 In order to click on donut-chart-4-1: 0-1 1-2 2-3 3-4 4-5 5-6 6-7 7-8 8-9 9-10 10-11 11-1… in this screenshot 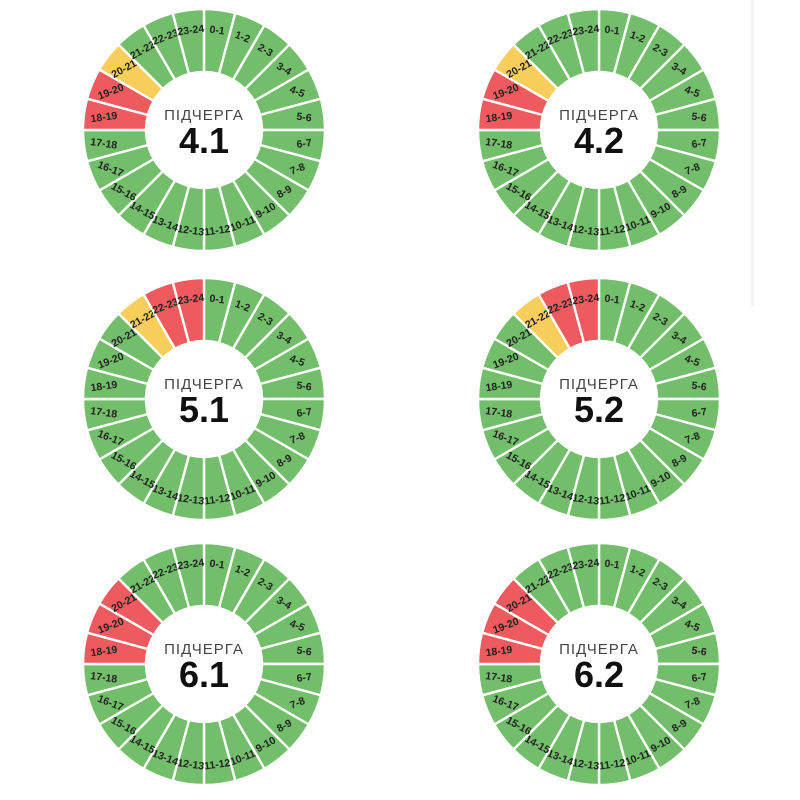, I will do `click(204, 130)`.